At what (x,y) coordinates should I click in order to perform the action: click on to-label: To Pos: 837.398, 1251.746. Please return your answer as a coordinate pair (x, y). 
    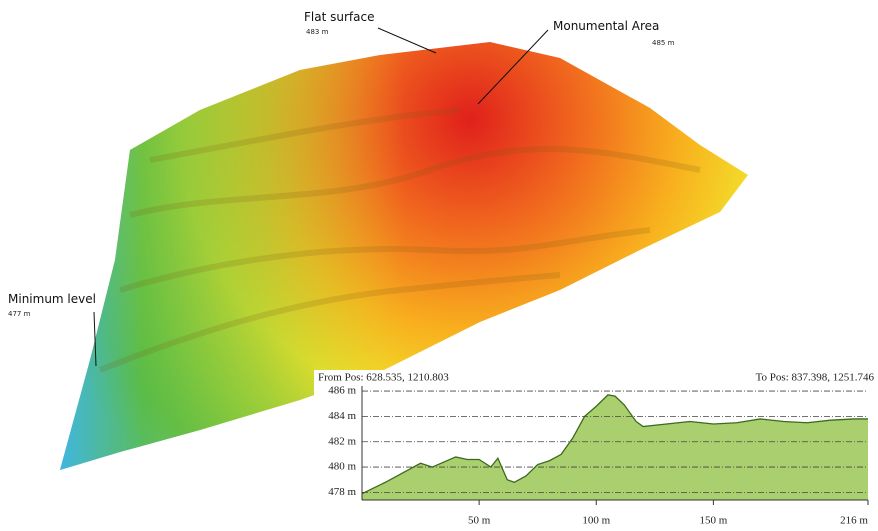
    Looking at the image, I should click on (815, 378).